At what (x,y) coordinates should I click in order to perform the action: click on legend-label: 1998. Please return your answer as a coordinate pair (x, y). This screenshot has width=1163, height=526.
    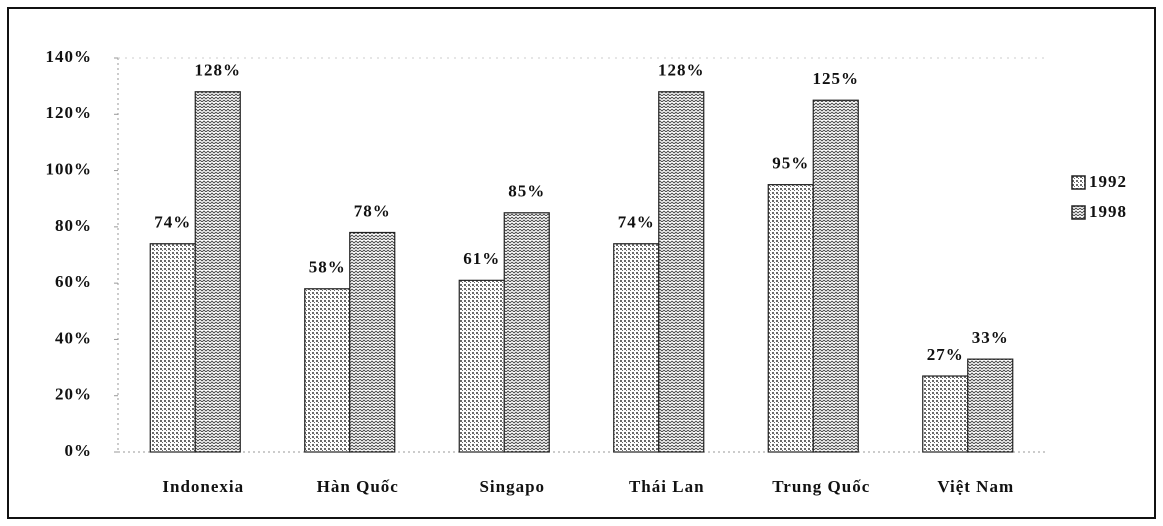
    Looking at the image, I should click on (1108, 211).